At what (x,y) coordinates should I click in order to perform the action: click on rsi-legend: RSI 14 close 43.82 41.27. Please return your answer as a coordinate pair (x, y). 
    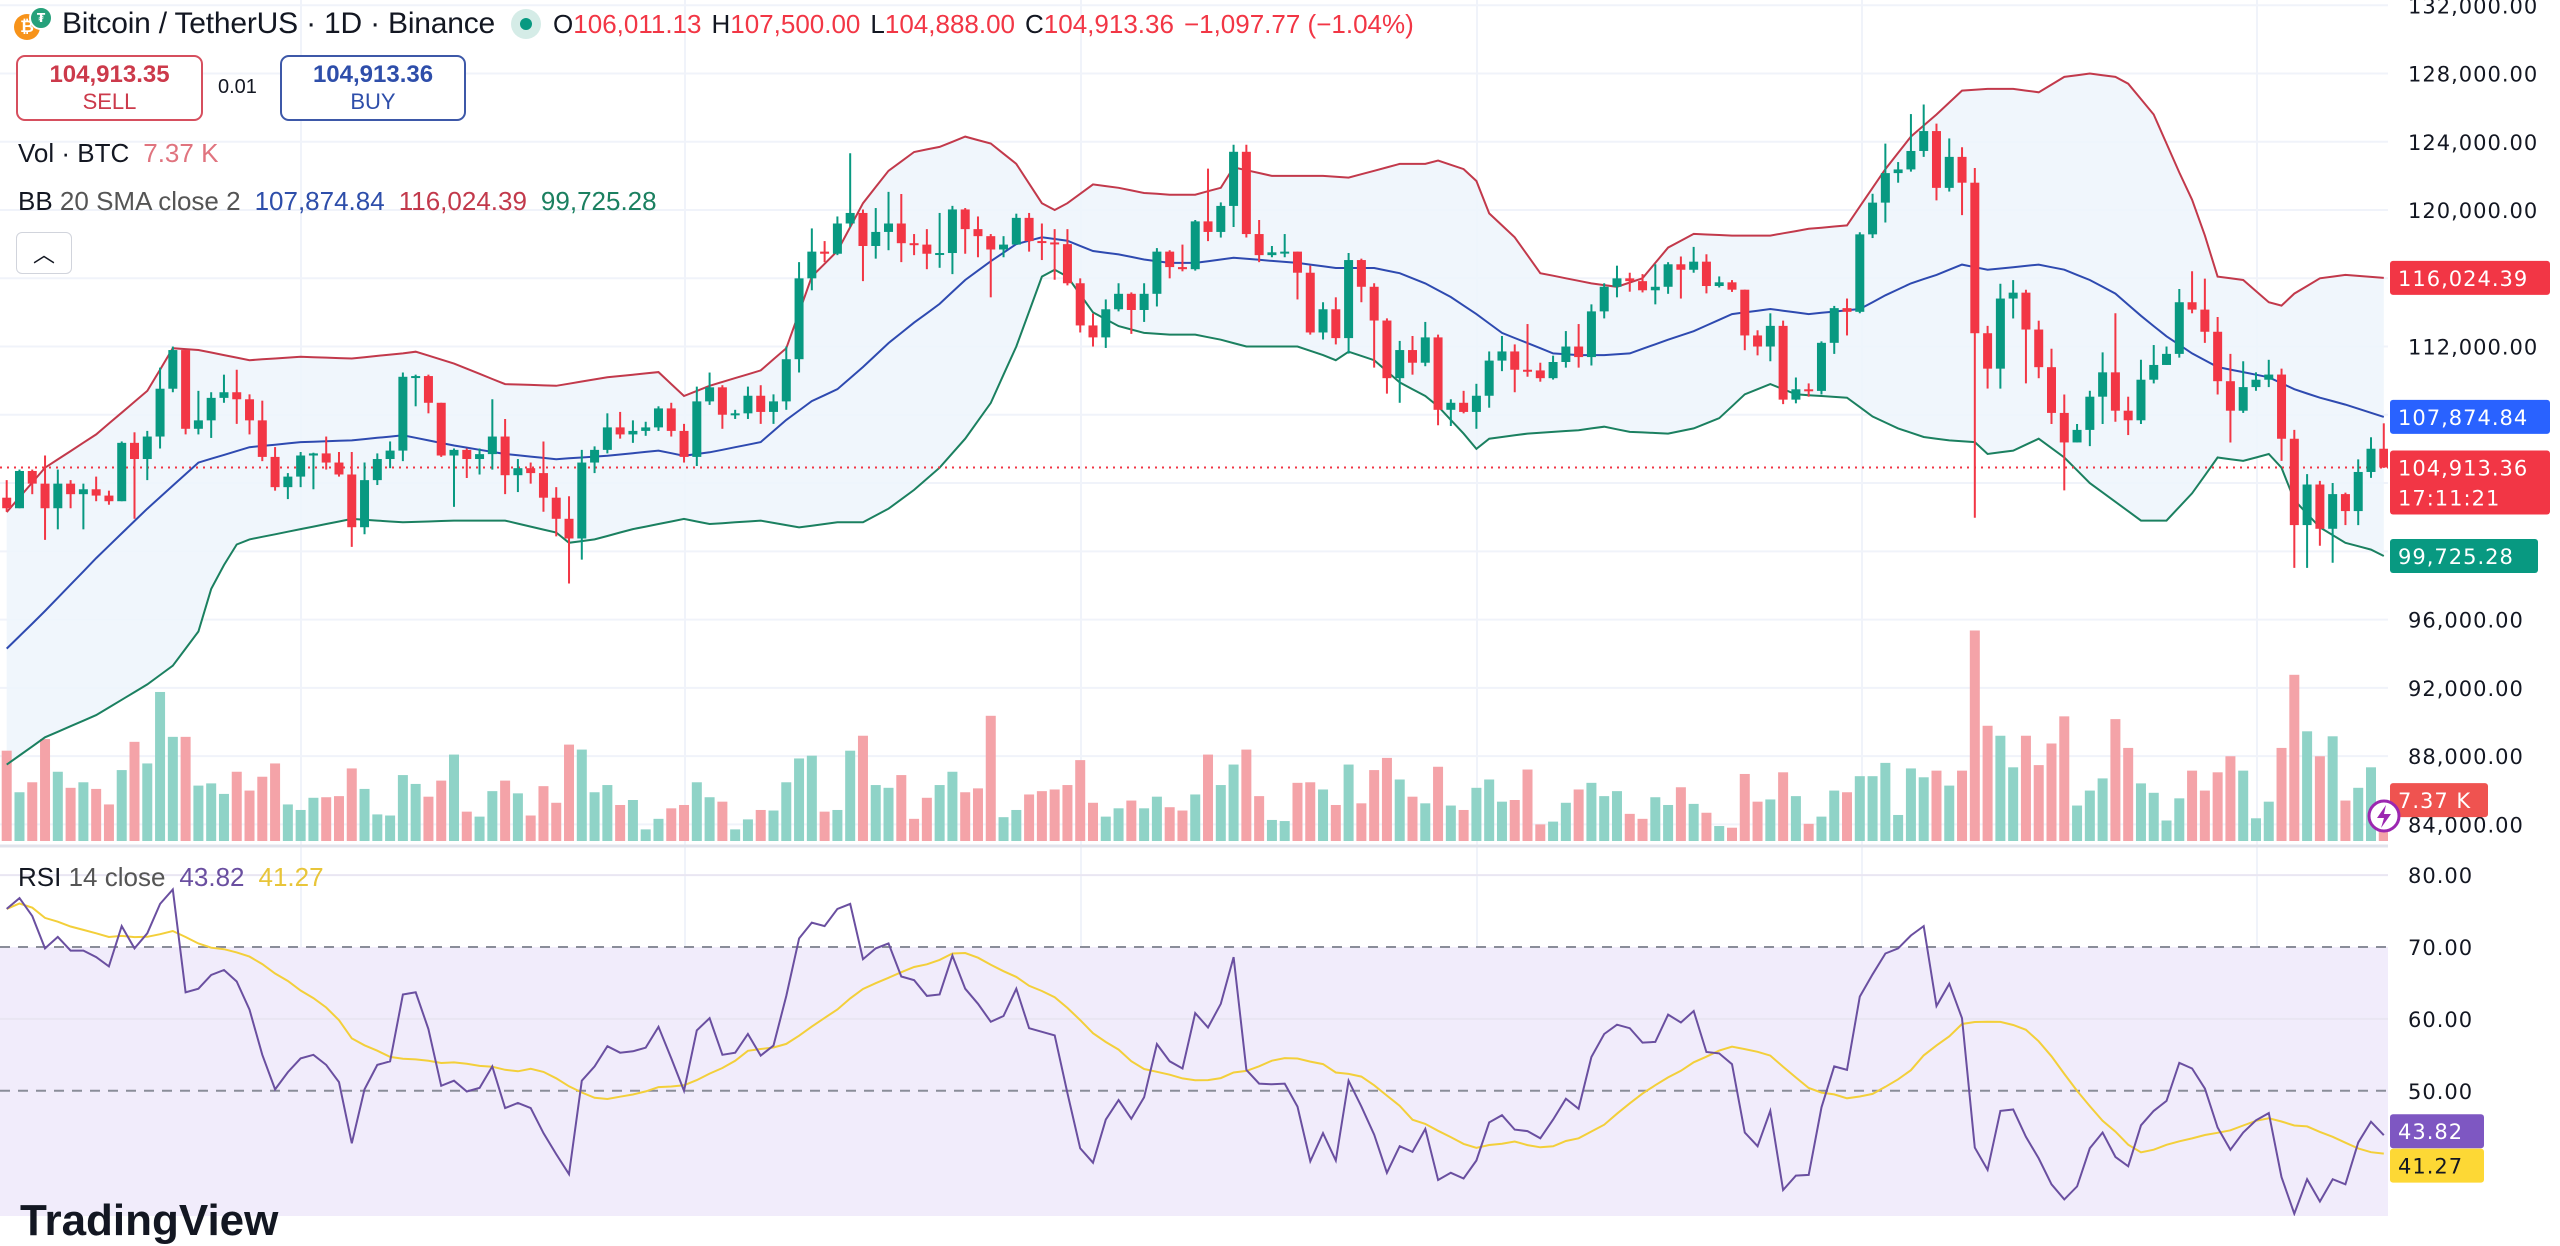
    Looking at the image, I should click on (171, 877).